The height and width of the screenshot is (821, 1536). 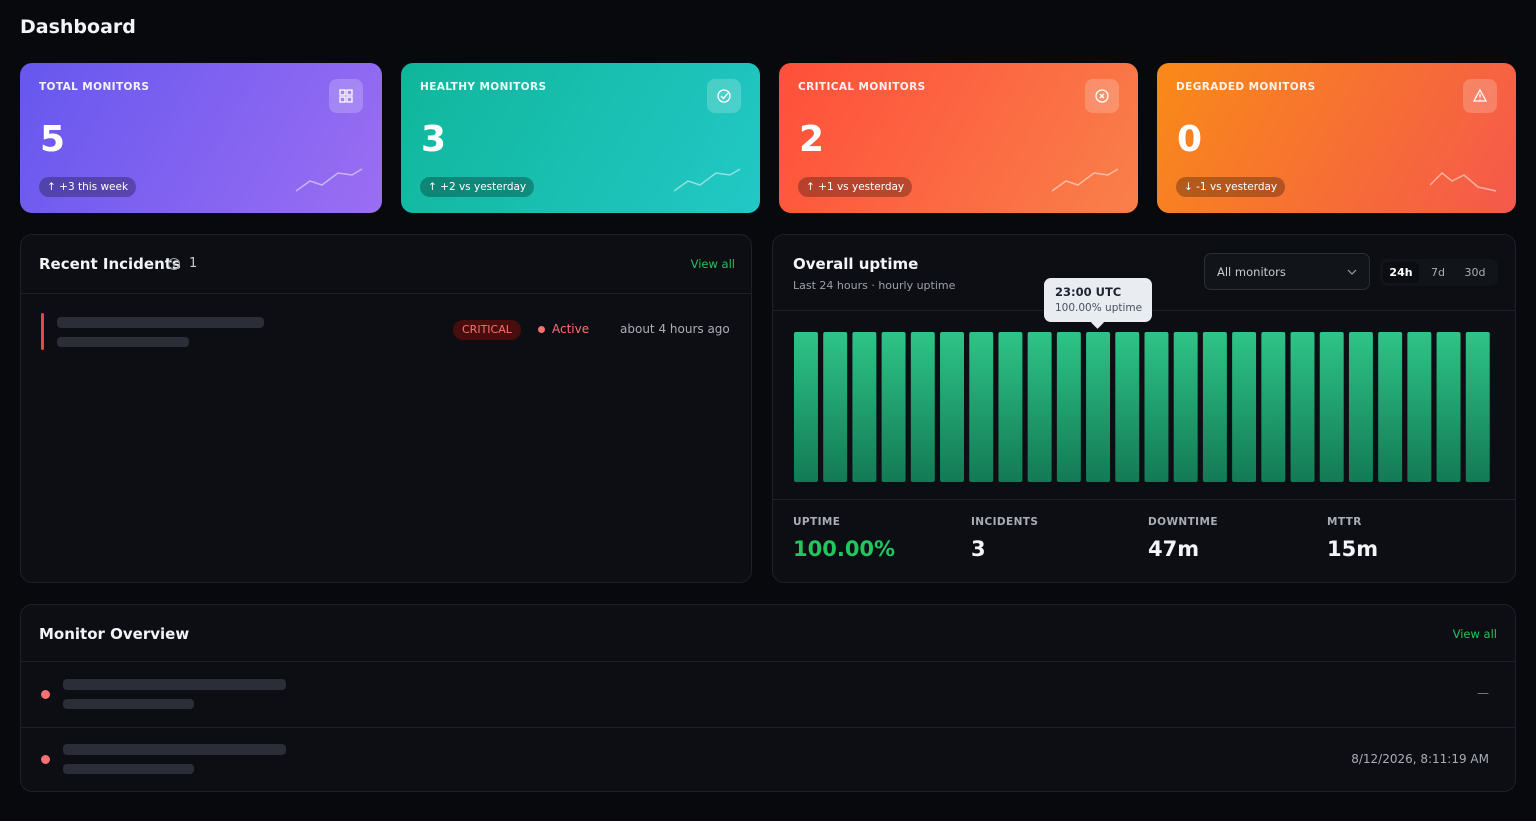 I want to click on delta-text: +2 vs yesterday, so click(x=483, y=187).